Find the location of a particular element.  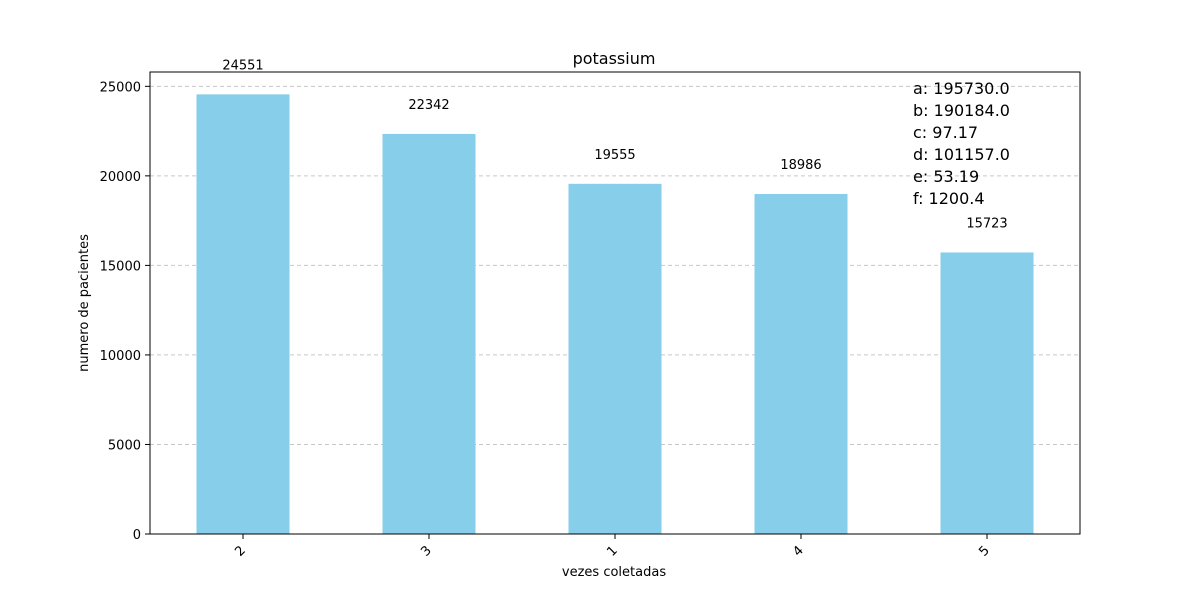

x-axis-ticks: 2 3 1 4 5 is located at coordinates (612, 547).